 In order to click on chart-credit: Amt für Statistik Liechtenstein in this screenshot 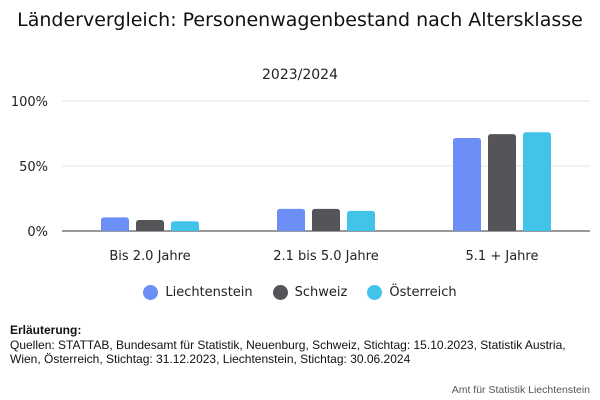, I will do `click(520, 390)`.